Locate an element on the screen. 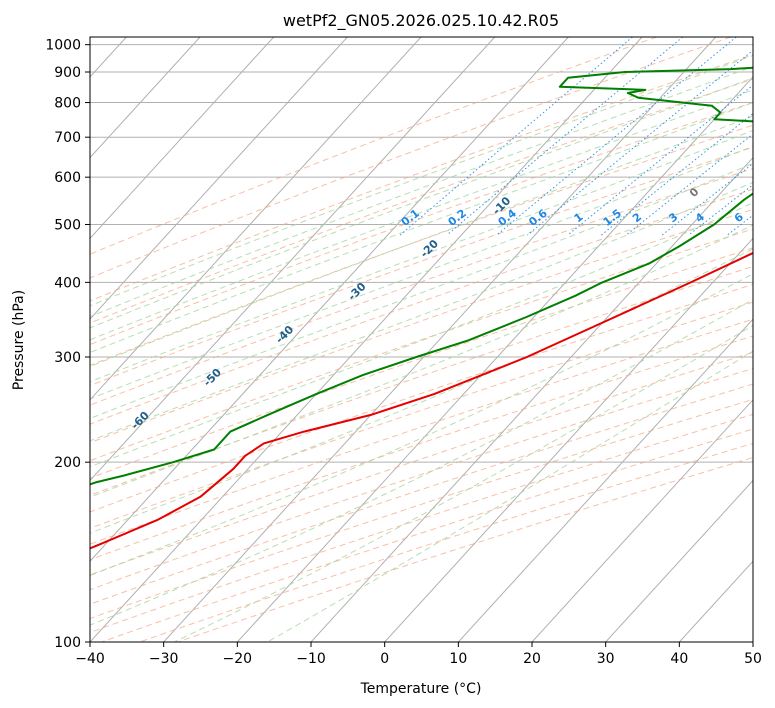 Image resolution: width=775 pixels, height=708 pixels. y-tick-label: 600 is located at coordinates (67, 178).